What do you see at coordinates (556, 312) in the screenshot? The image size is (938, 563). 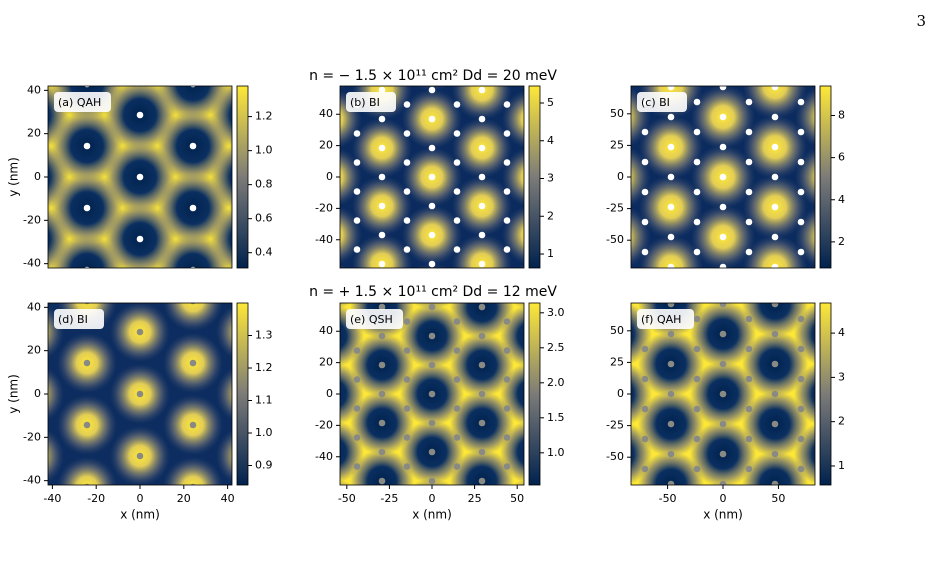 I see `colorbar-tick-label: 3.0` at bounding box center [556, 312].